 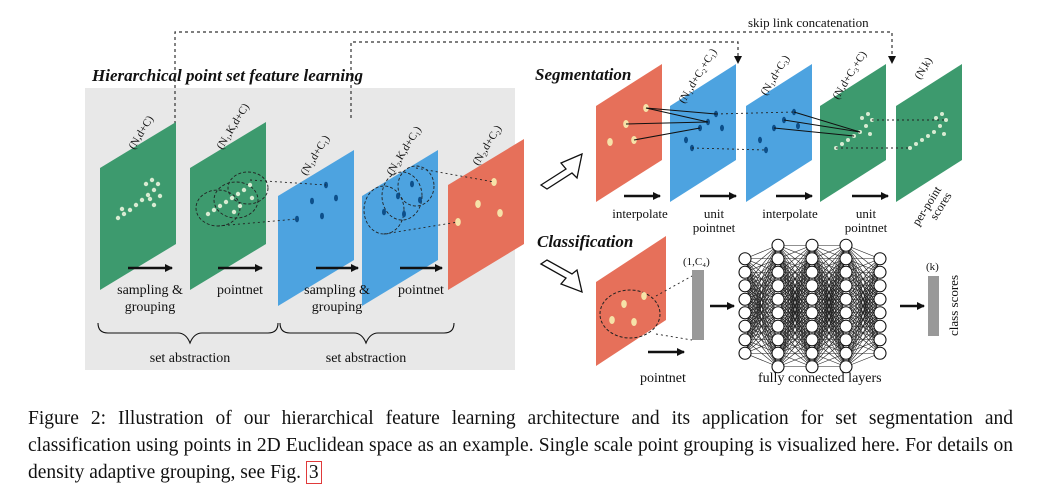 I want to click on segmentation-title: Segmentation, so click(x=583, y=74).